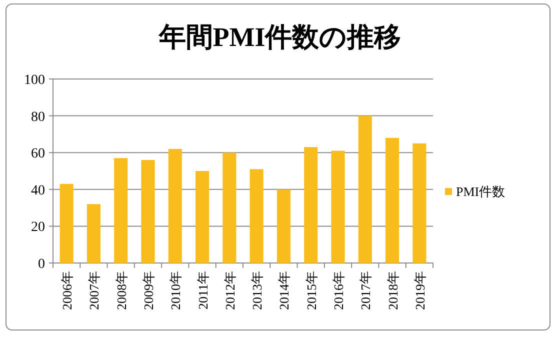  I want to click on chart-title: 年間PMI件数の推移, so click(280, 37).